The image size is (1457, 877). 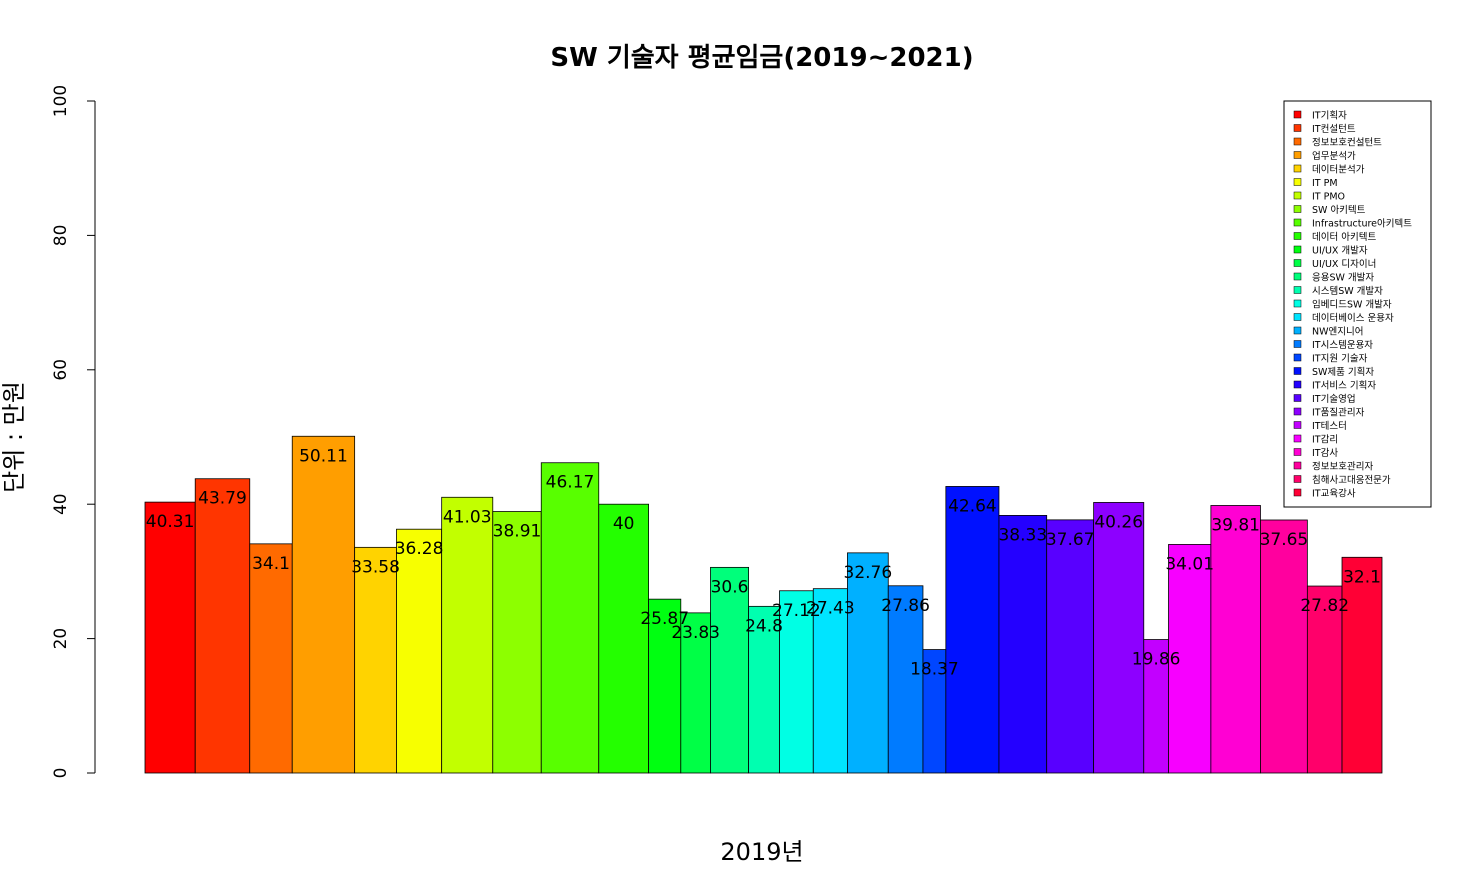 What do you see at coordinates (170, 522) in the screenshot?
I see `bar-value-label: 40.31` at bounding box center [170, 522].